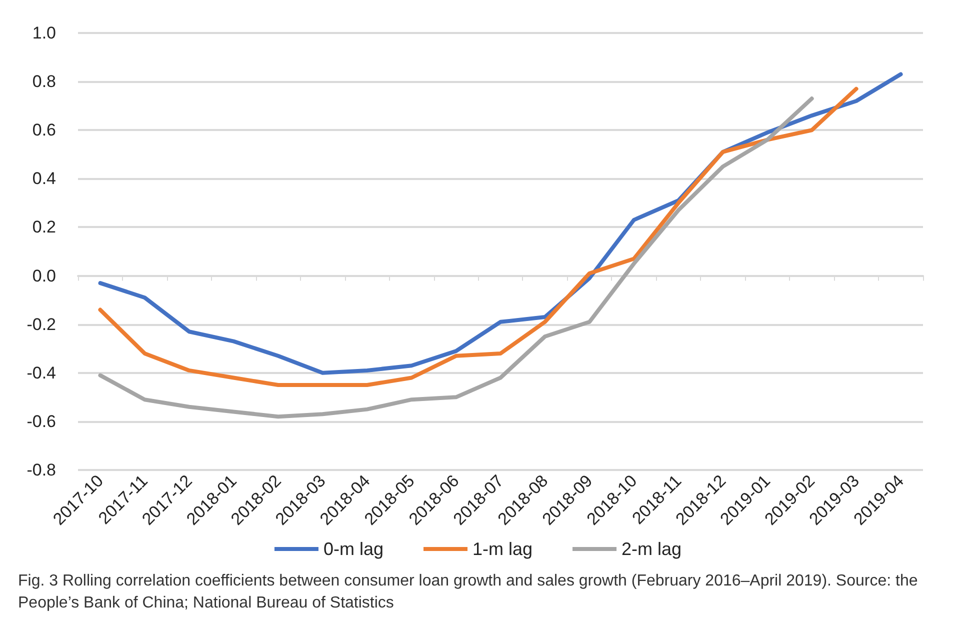  Describe the element at coordinates (44, 33) in the screenshot. I see `y-tick-label: 1.0` at that location.